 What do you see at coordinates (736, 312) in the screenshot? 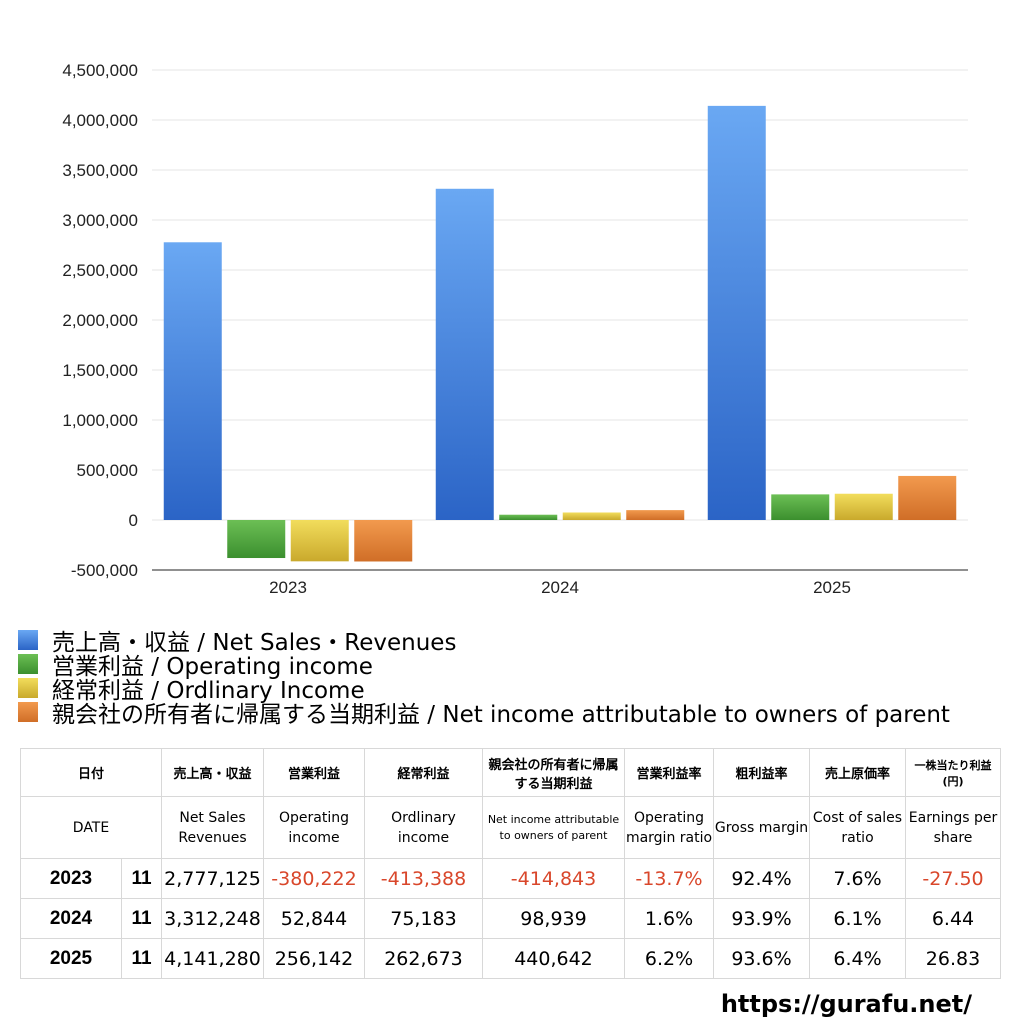
I see `bar-net-sales-2025` at bounding box center [736, 312].